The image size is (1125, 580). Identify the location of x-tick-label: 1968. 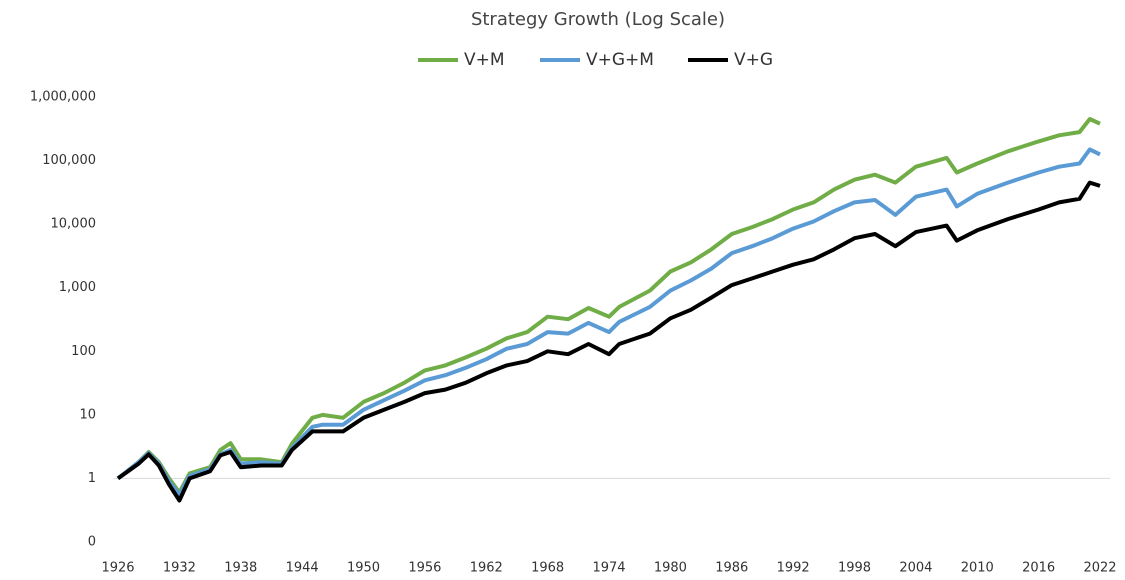
(547, 568).